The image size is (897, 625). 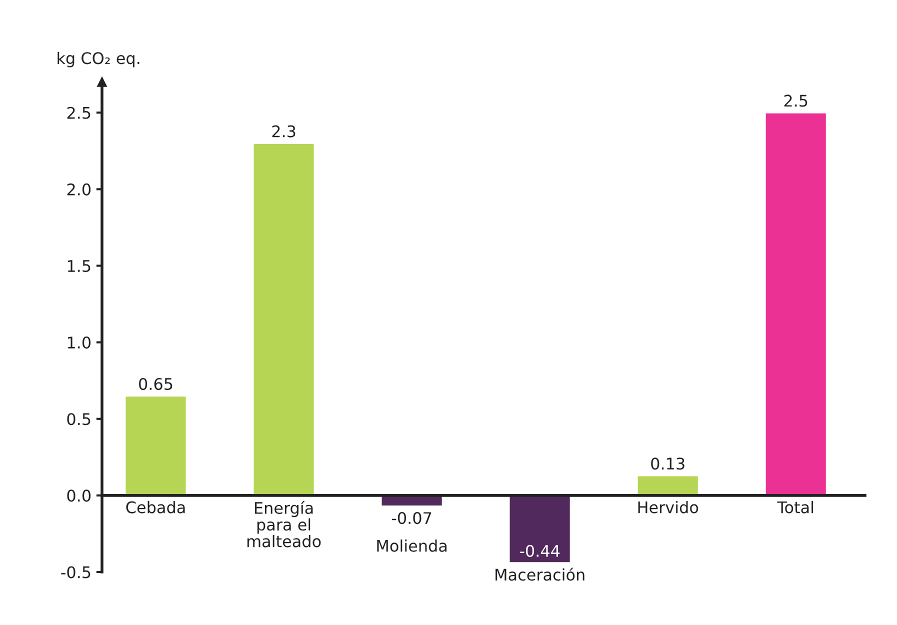 What do you see at coordinates (284, 131) in the screenshot?
I see `data-label: 2.3` at bounding box center [284, 131].